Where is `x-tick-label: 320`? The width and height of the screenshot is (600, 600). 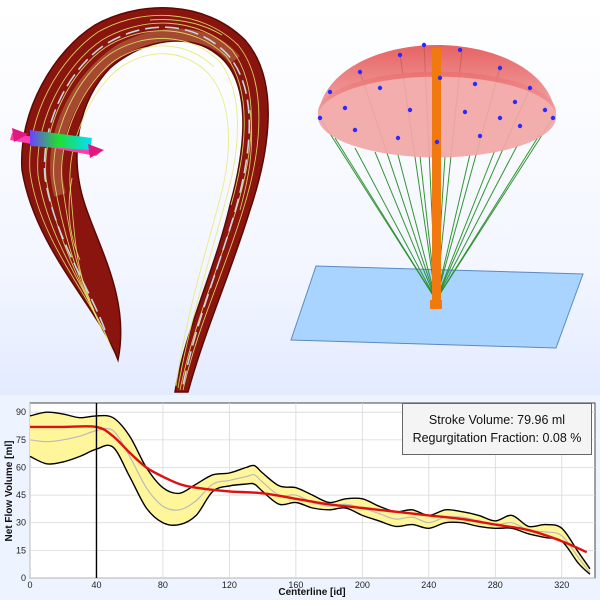
x-tick-label: 320 is located at coordinates (561, 585).